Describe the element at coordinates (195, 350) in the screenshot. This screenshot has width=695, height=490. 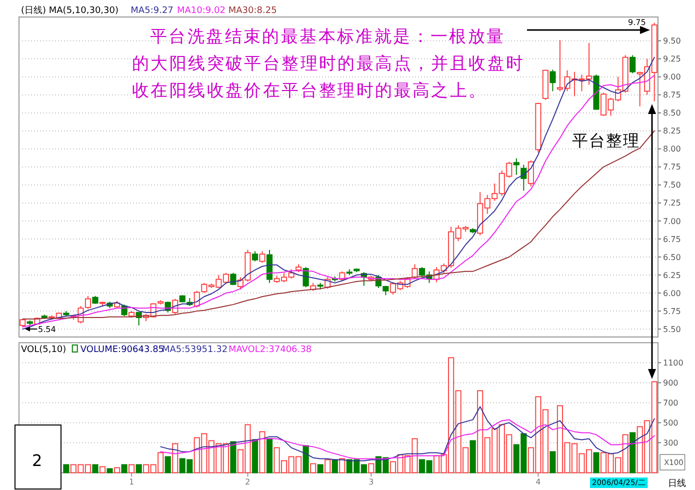
I see `text: MA5:53951.32` at that location.